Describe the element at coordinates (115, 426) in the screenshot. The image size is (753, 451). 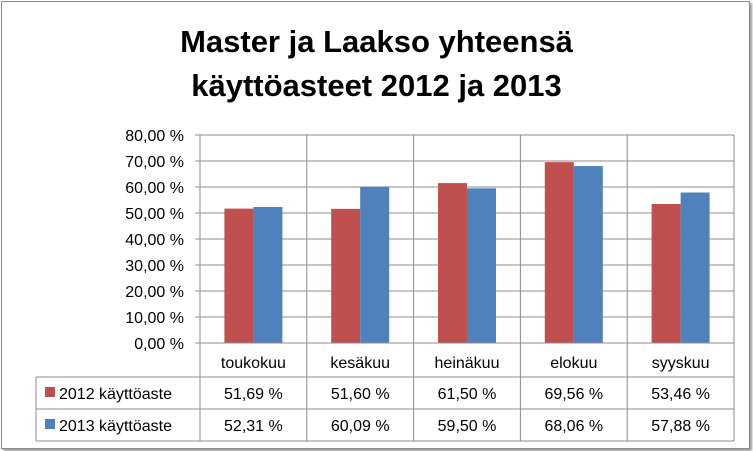
I see `legend-label: 2013 käyttöaste` at that location.